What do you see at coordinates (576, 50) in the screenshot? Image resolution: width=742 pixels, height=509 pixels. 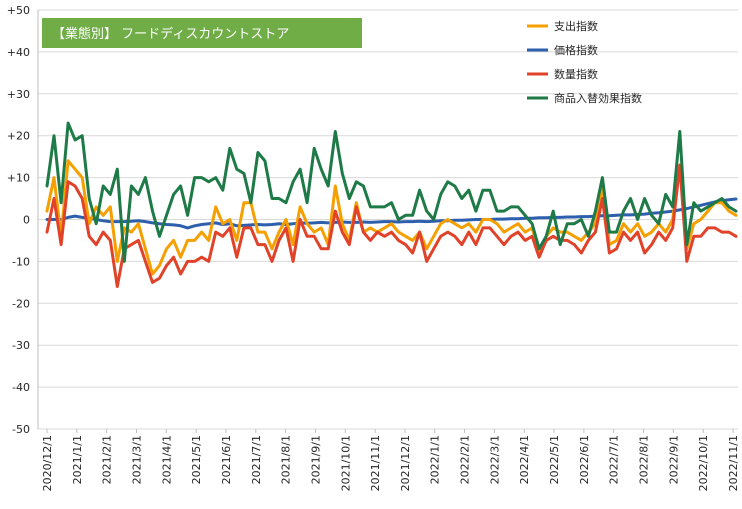 I see `legend-label: 価格指数` at bounding box center [576, 50].